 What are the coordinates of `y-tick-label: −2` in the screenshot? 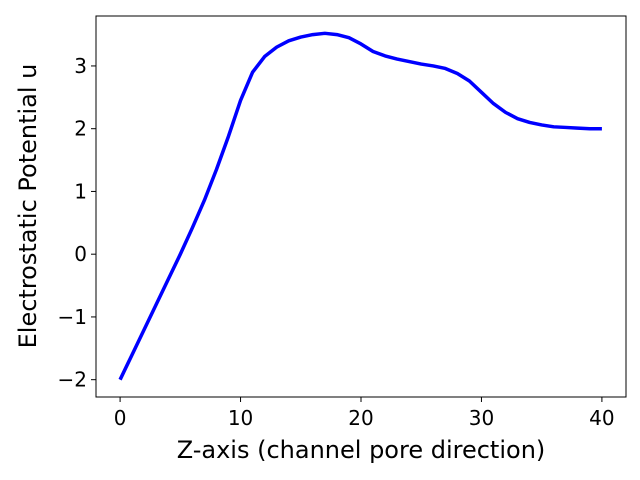 It's located at (72, 380).